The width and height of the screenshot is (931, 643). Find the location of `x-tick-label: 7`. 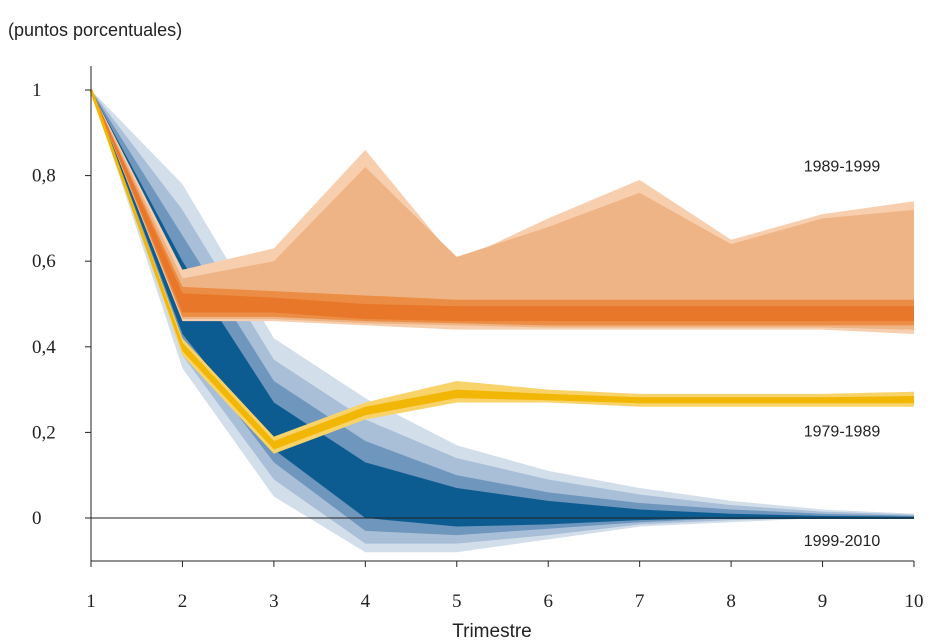

x-tick-label: 7 is located at coordinates (640, 601).